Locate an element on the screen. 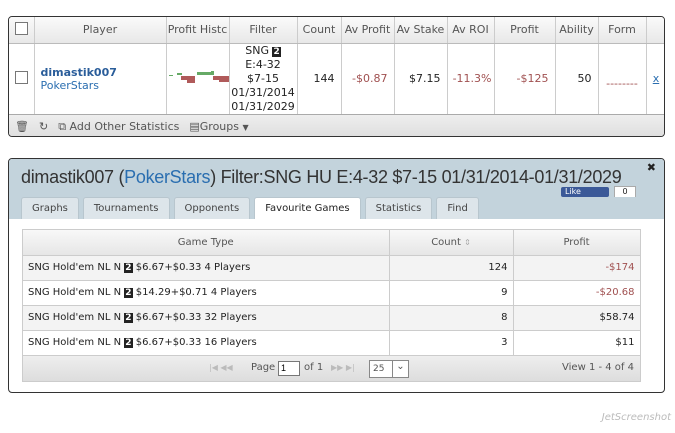 The height and width of the screenshot is (433, 675). av-profit-value: -$0.87 is located at coordinates (368, 79).